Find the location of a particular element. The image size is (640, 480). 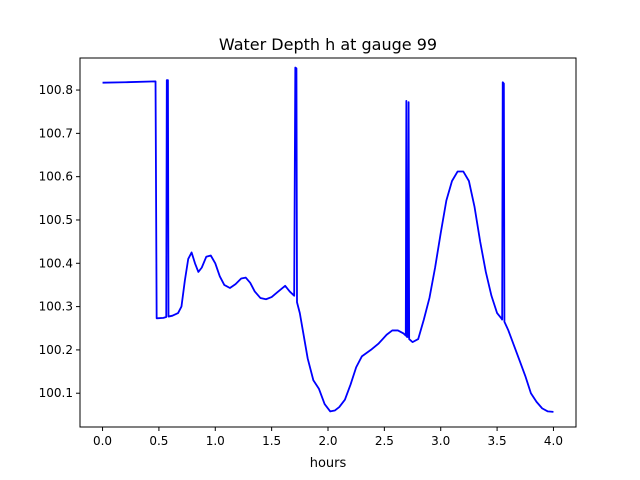

y-tick-label: 100.5 is located at coordinates (56, 220).